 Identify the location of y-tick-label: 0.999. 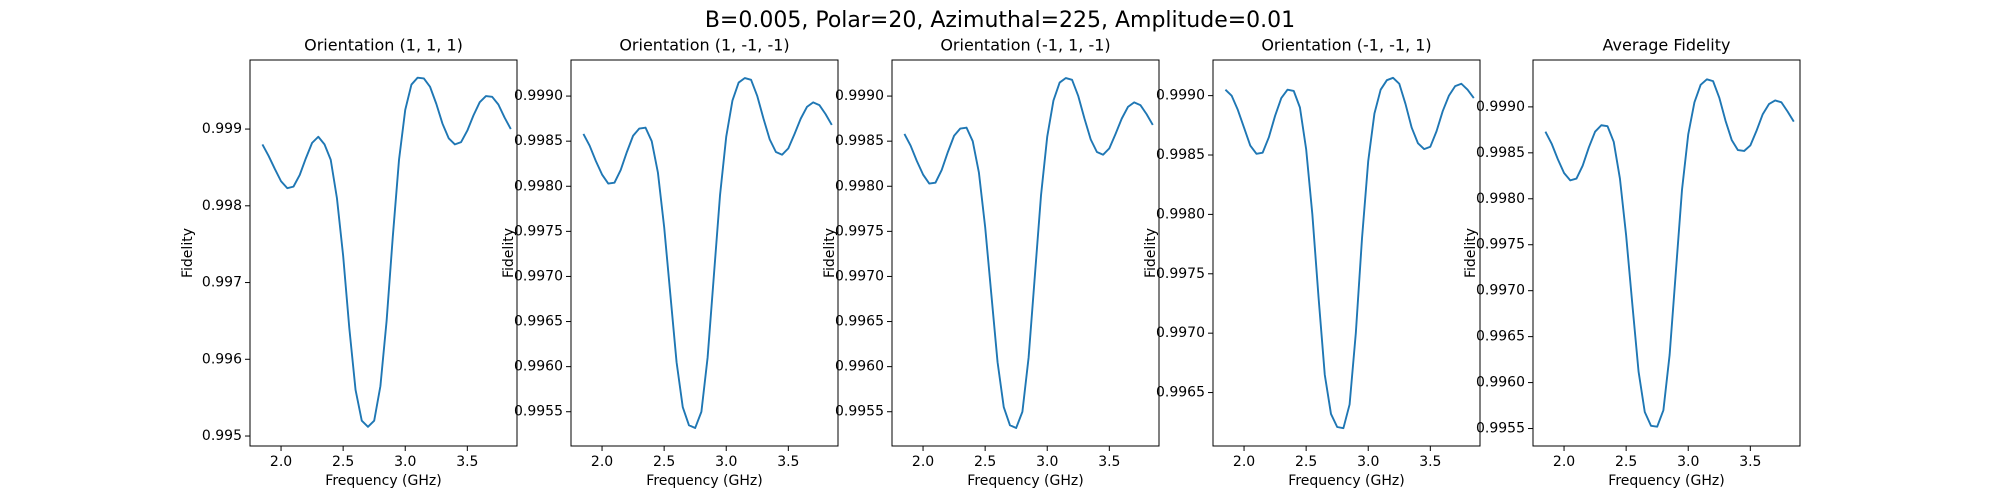
(222, 129).